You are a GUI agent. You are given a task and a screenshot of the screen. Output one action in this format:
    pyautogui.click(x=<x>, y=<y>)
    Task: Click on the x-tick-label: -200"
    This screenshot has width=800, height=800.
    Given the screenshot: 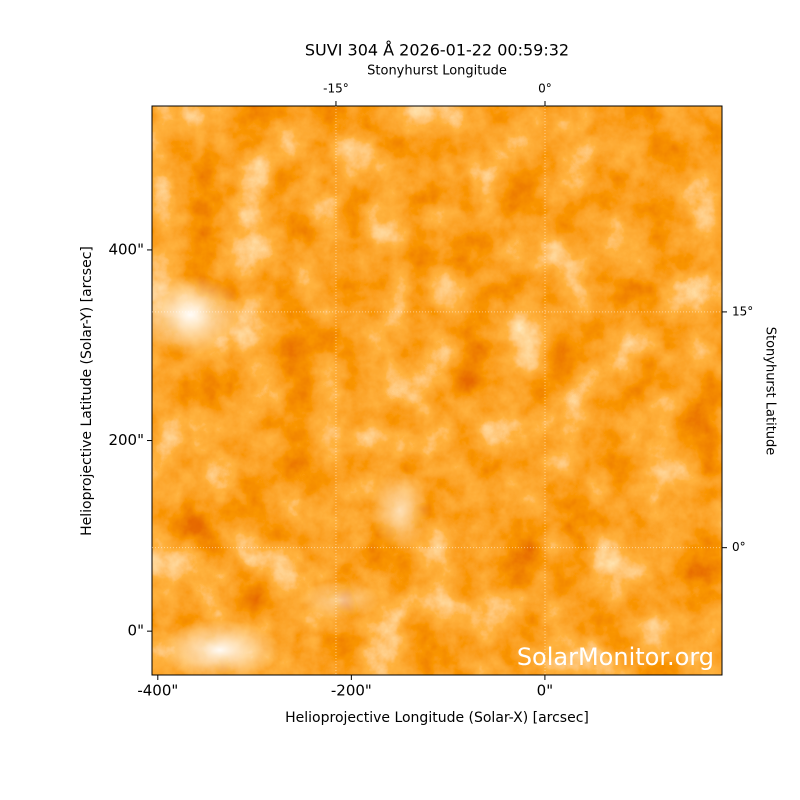 What is the action you would take?
    pyautogui.click(x=351, y=691)
    